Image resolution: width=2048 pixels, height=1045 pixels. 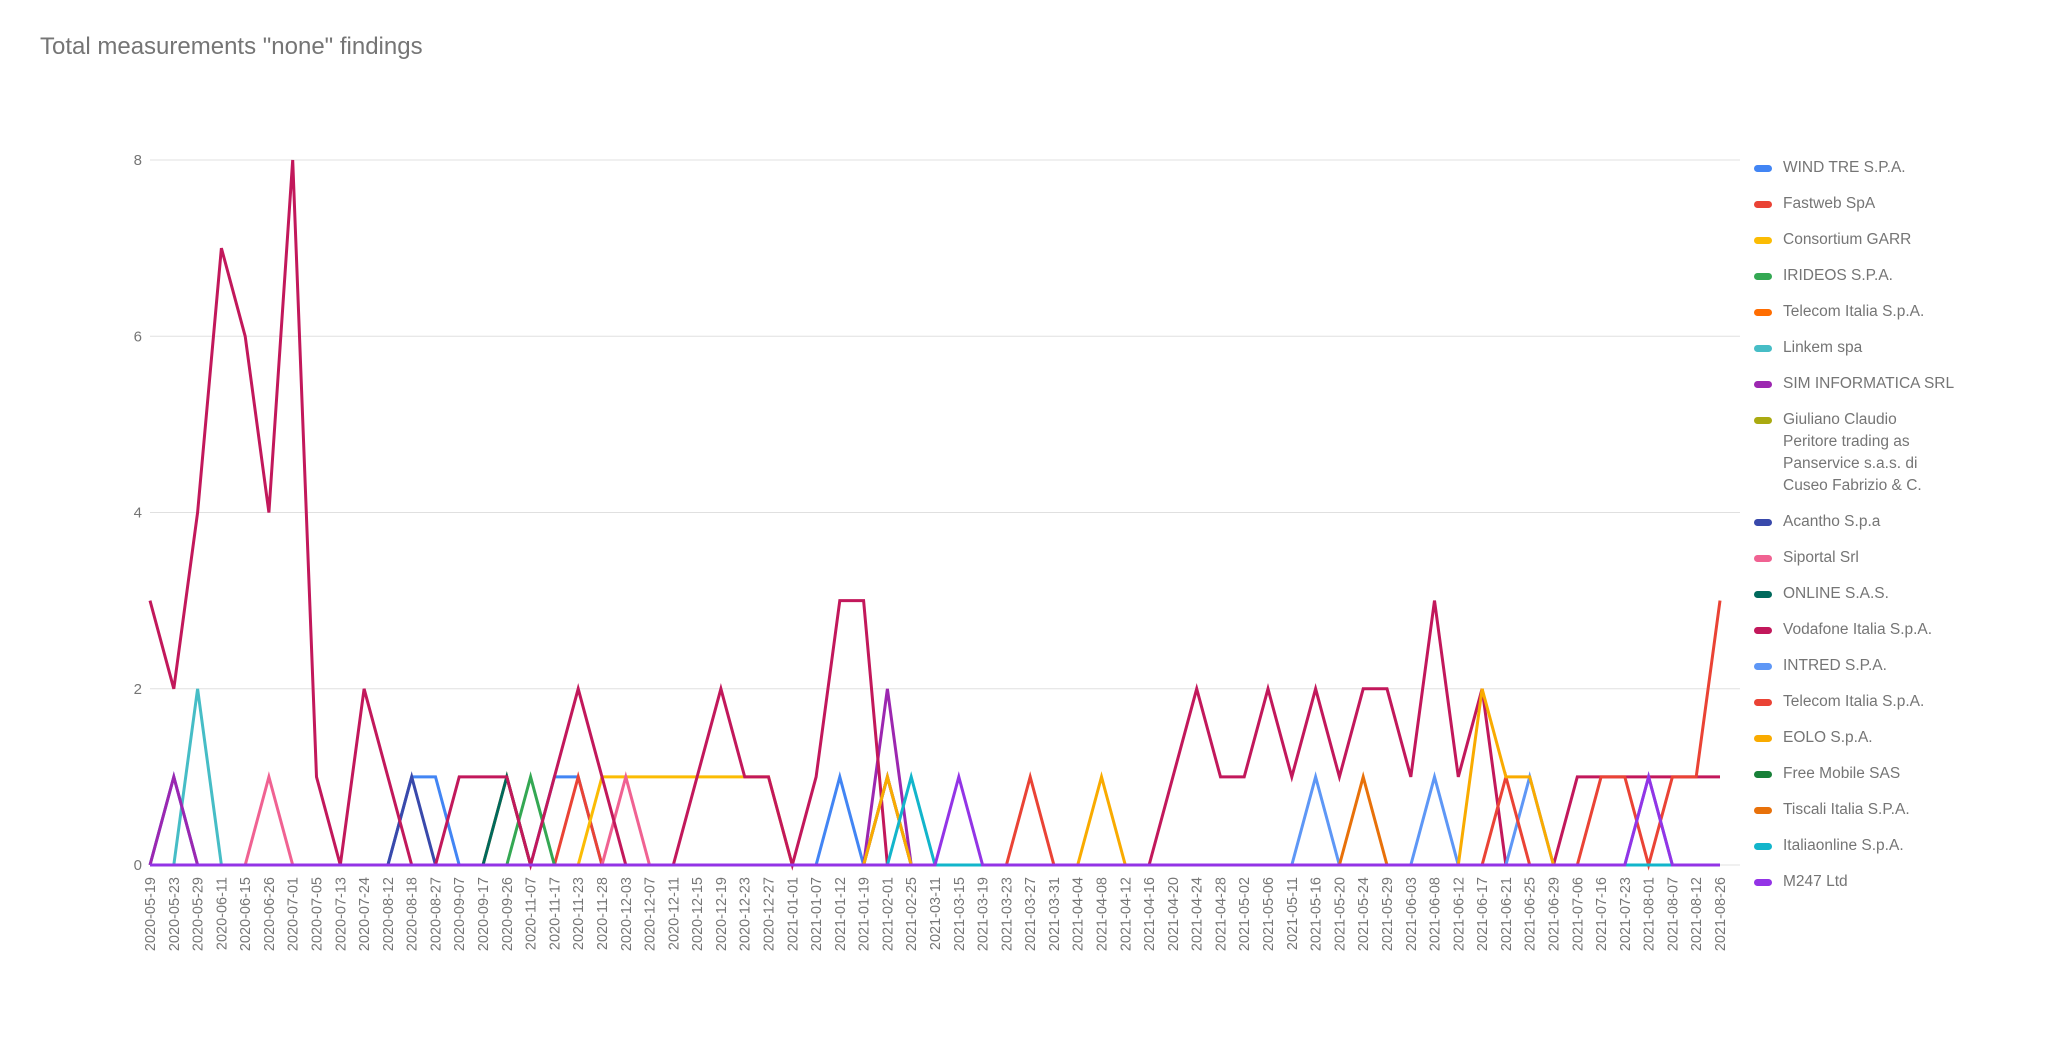 I want to click on x-axis-tick-label: 2020-06-11, so click(x=222, y=913).